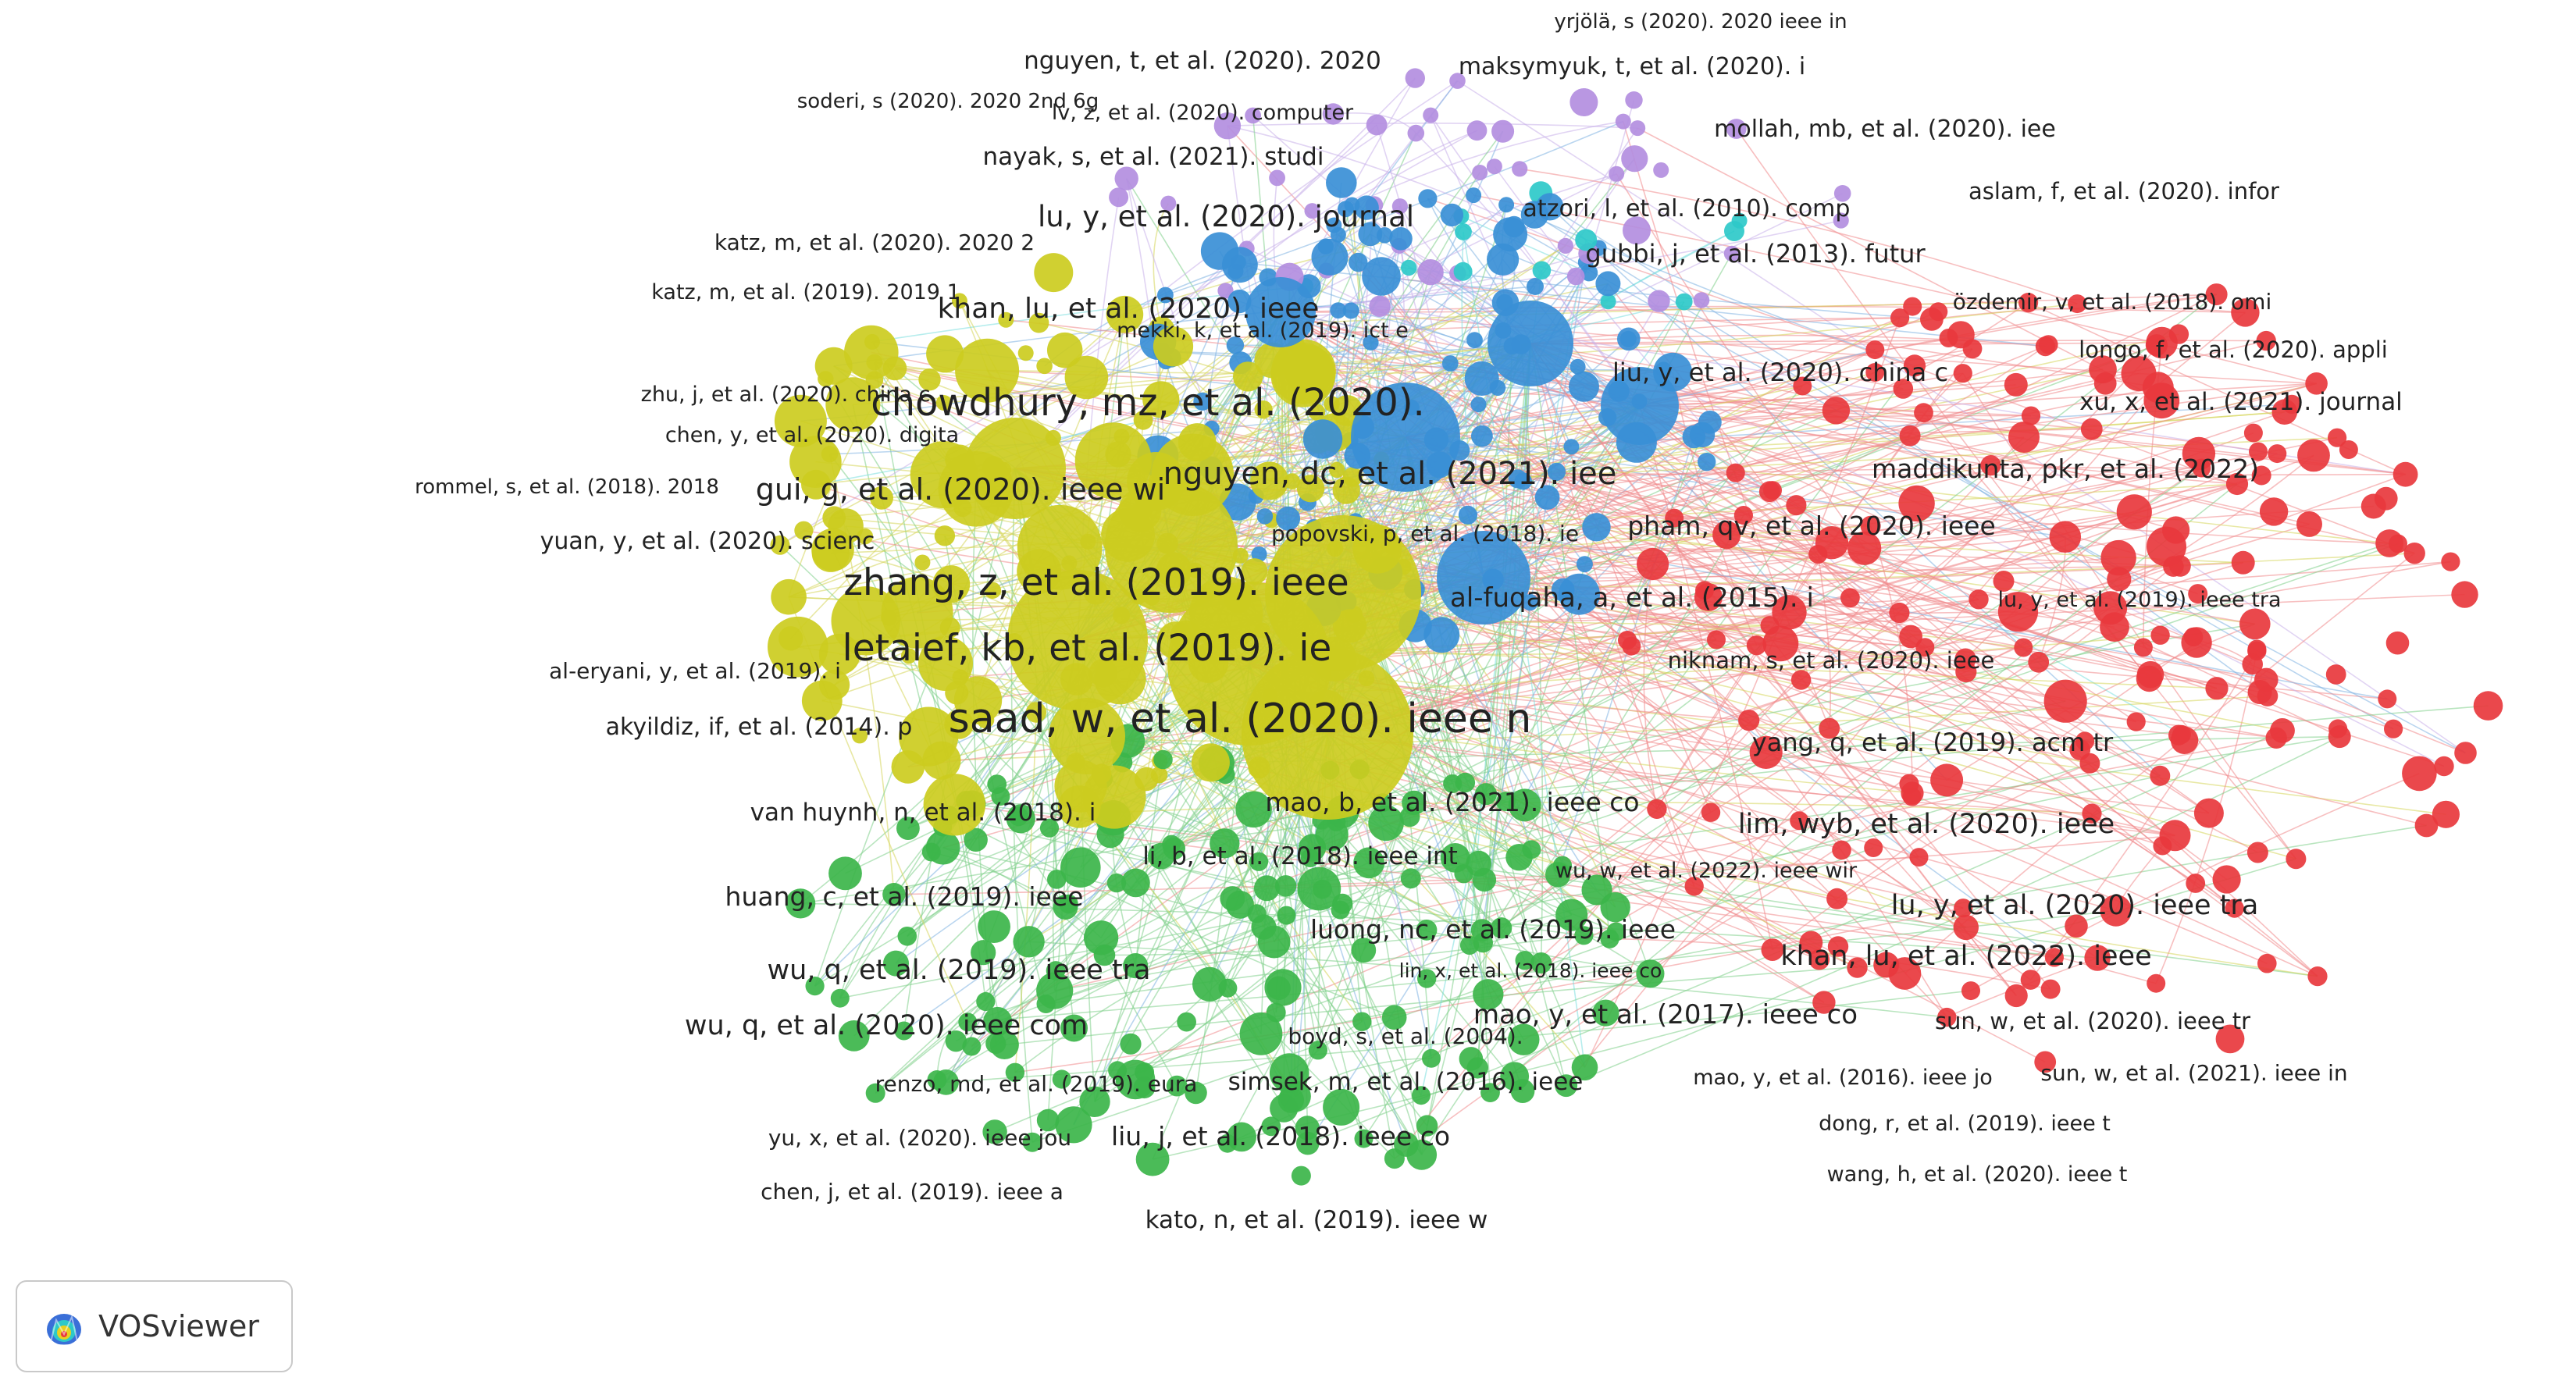  What do you see at coordinates (2124, 191) in the screenshot?
I see `node-label: aslam, f, et al. (2020). infor` at bounding box center [2124, 191].